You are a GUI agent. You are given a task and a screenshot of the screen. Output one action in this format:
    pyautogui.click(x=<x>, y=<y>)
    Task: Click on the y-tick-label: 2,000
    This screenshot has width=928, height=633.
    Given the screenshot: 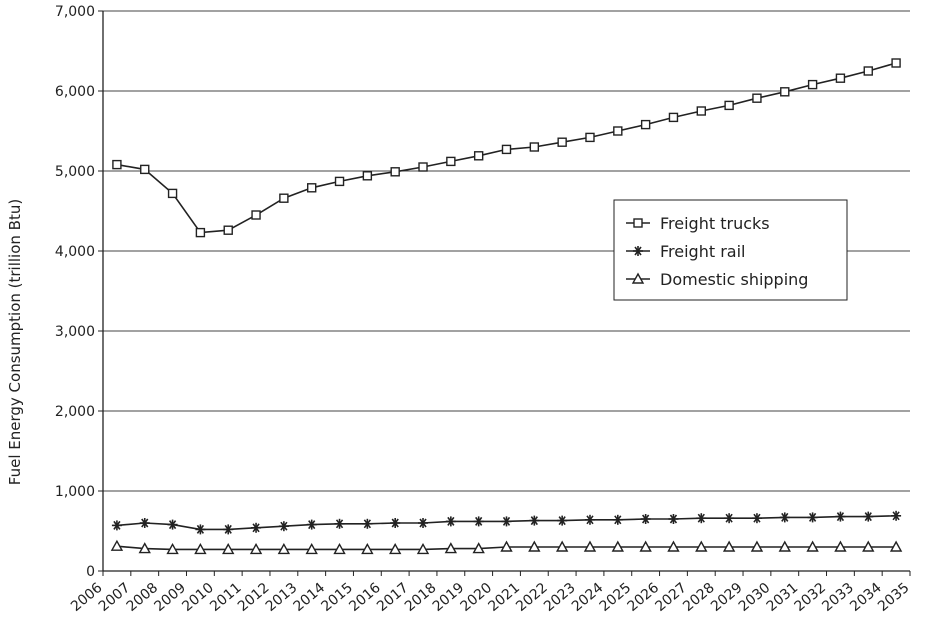 What is the action you would take?
    pyautogui.click(x=75, y=412)
    